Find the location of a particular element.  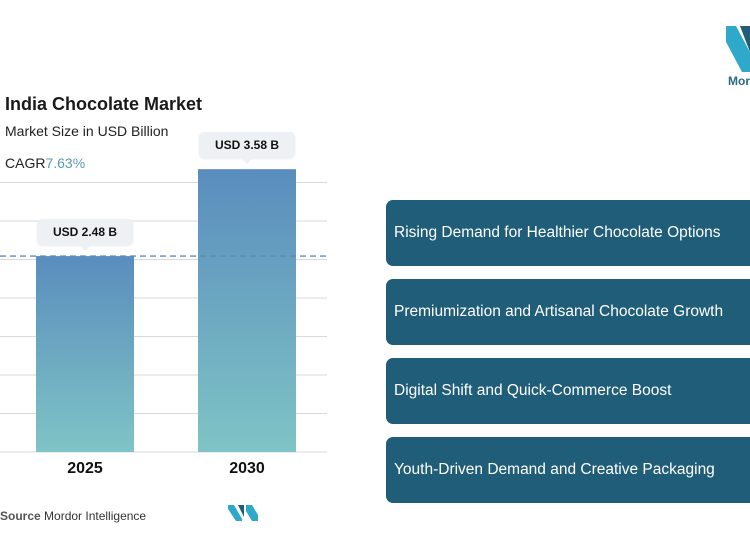

data-label-2030: USD 3.58 B is located at coordinates (247, 148).